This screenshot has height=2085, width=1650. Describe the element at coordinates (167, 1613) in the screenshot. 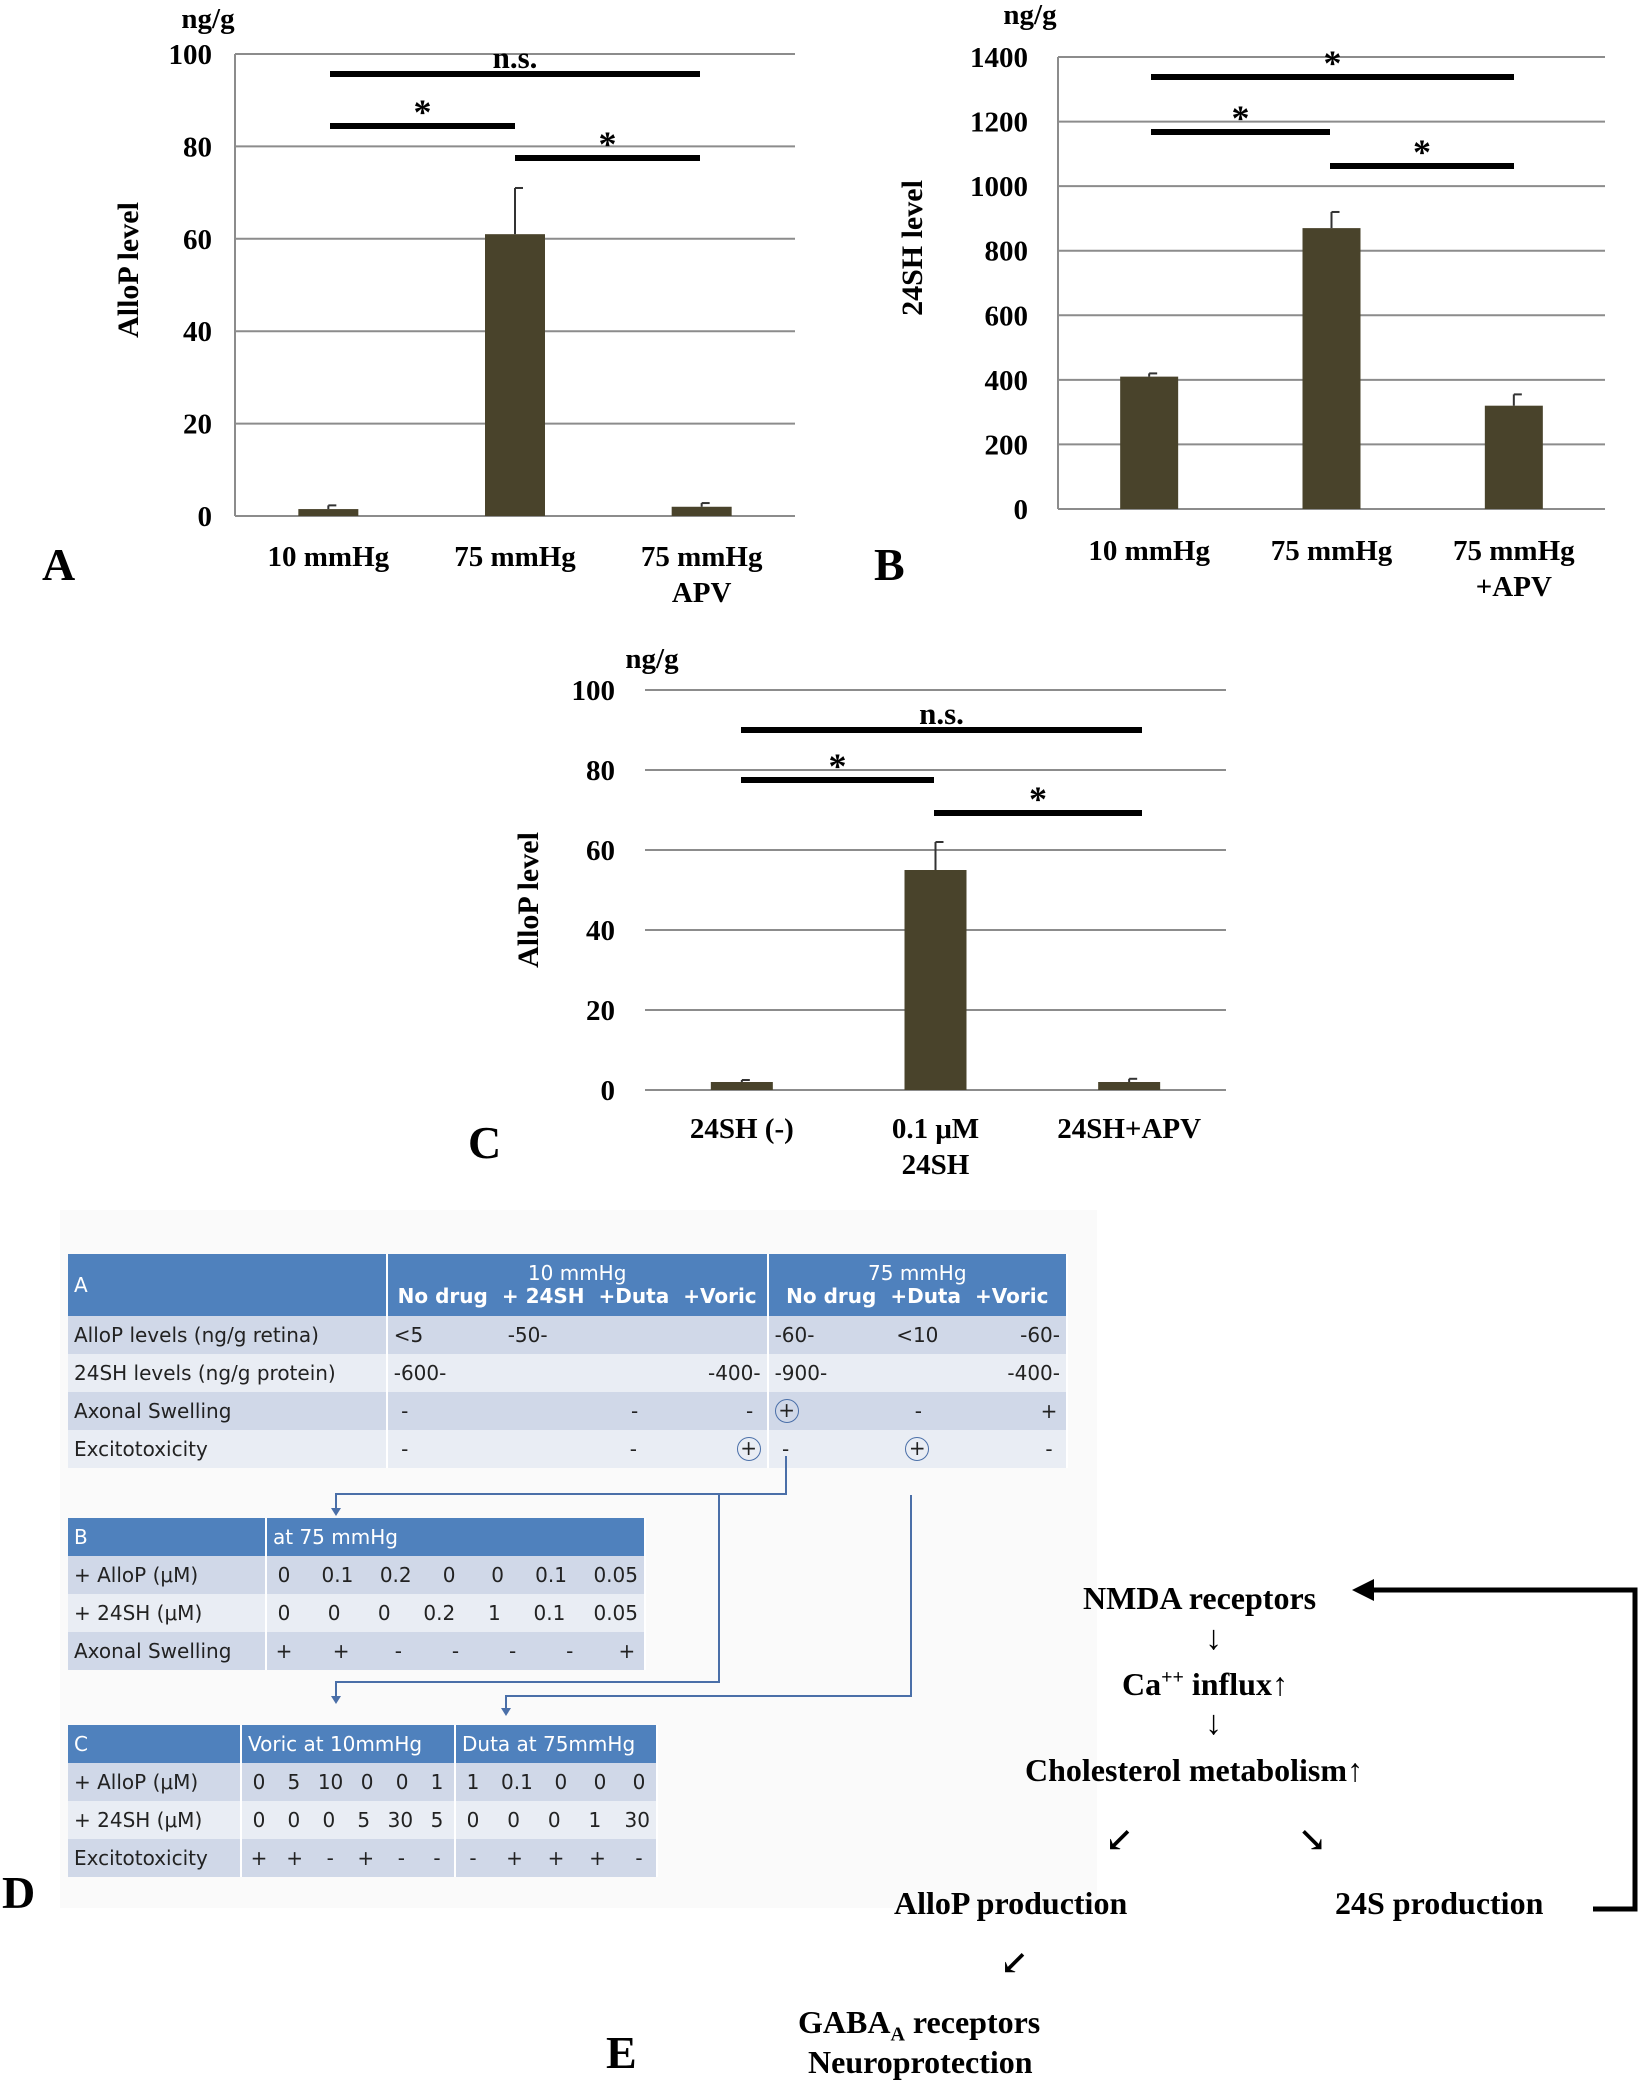

I see `row-label: + 24SH (μM)` at that location.